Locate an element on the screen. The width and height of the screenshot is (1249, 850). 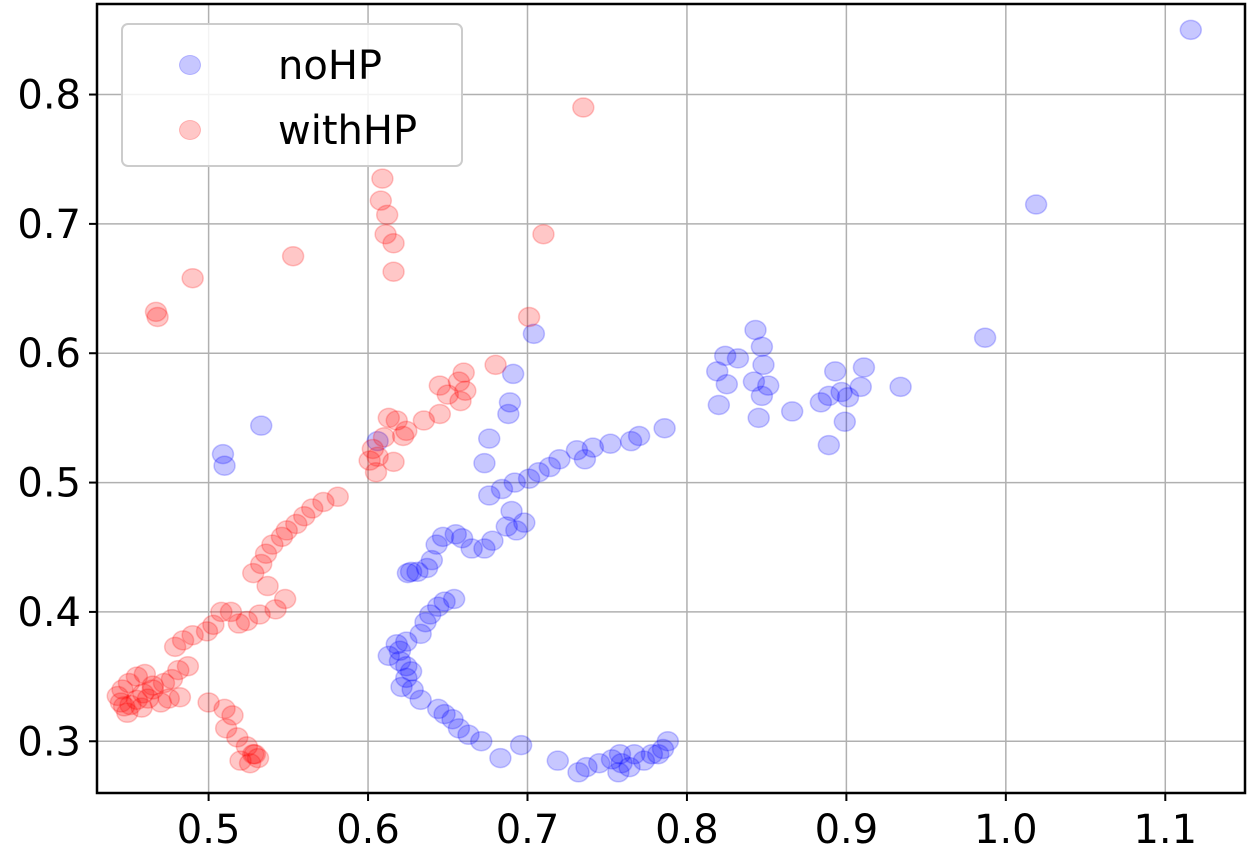
y-tick-label: 0.3 is located at coordinates (49, 742).